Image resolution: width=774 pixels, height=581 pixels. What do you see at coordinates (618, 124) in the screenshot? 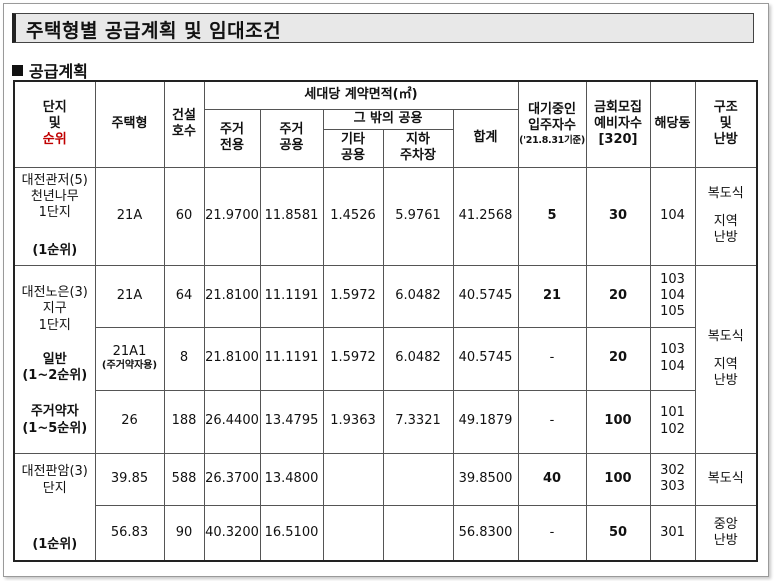
I see `header-reserve: 금회모집 예비자수 [320]` at bounding box center [618, 124].